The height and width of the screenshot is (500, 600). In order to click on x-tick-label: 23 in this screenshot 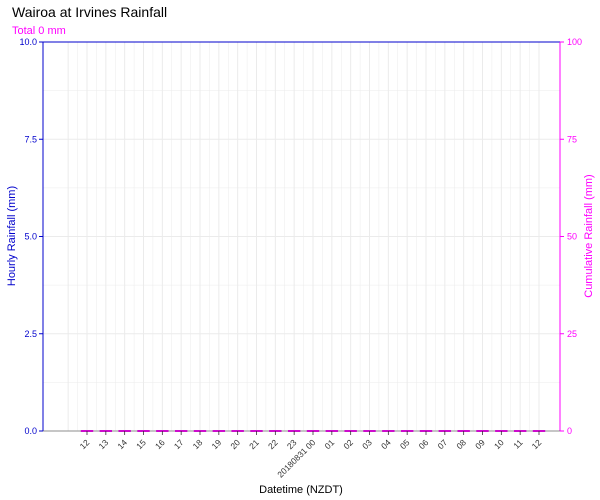, I will do `click(292, 444)`.